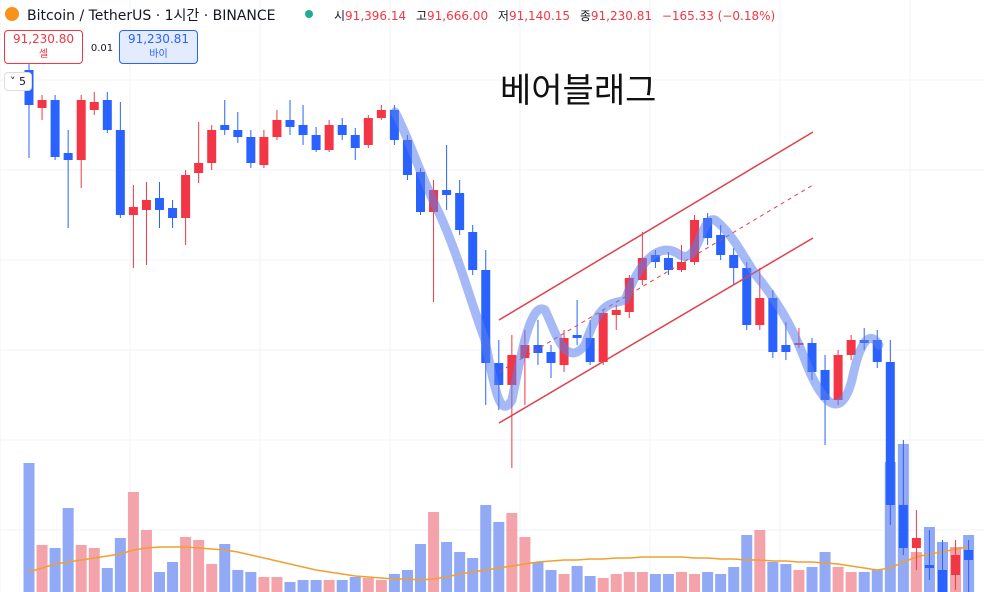 This screenshot has width=984, height=592. What do you see at coordinates (539, 16) in the screenshot?
I see `ohlc-value: 91,140.15` at bounding box center [539, 16].